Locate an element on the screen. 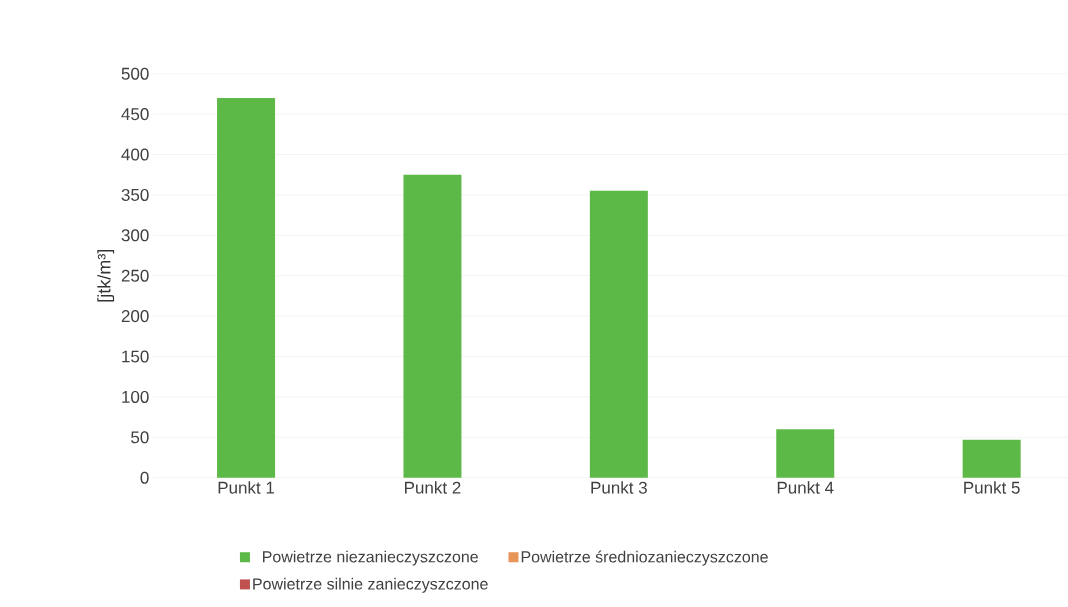 Image resolution: width=1068 pixels, height=607 pixels. legend-label: Powietrze średniozanieczyszczone is located at coordinates (644, 558).